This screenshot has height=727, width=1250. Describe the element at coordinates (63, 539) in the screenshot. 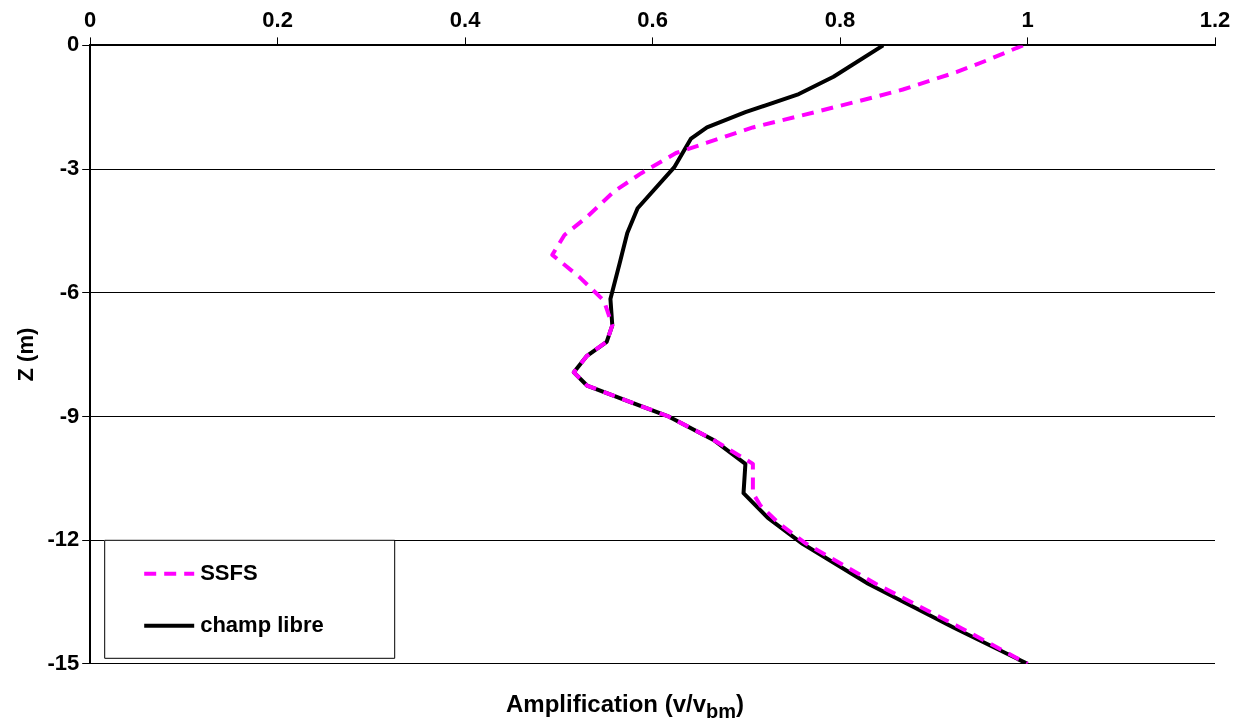

I see `y-tick-label: -12` at that location.